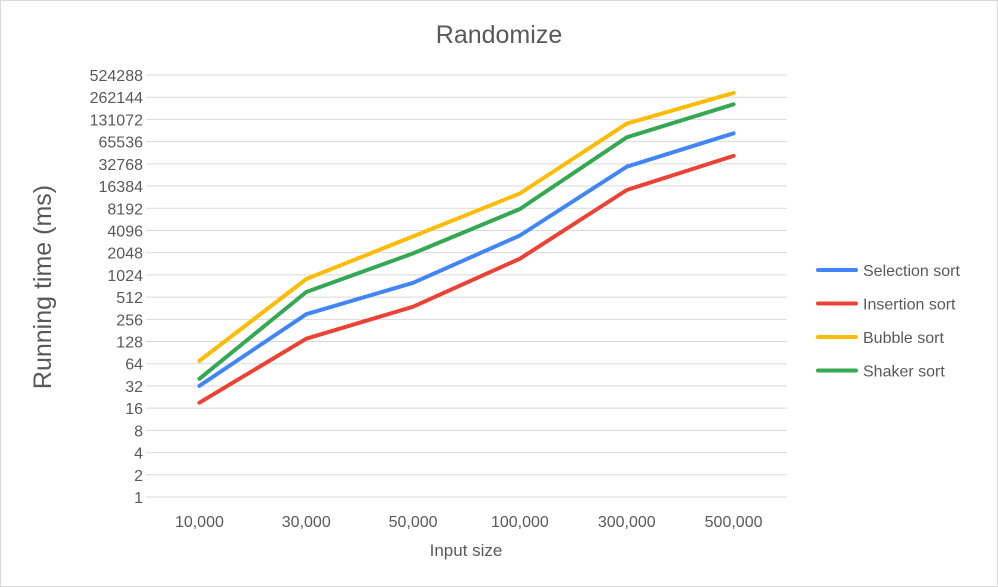  Describe the element at coordinates (306, 522) in the screenshot. I see `x-tick-label: 30,000` at that location.